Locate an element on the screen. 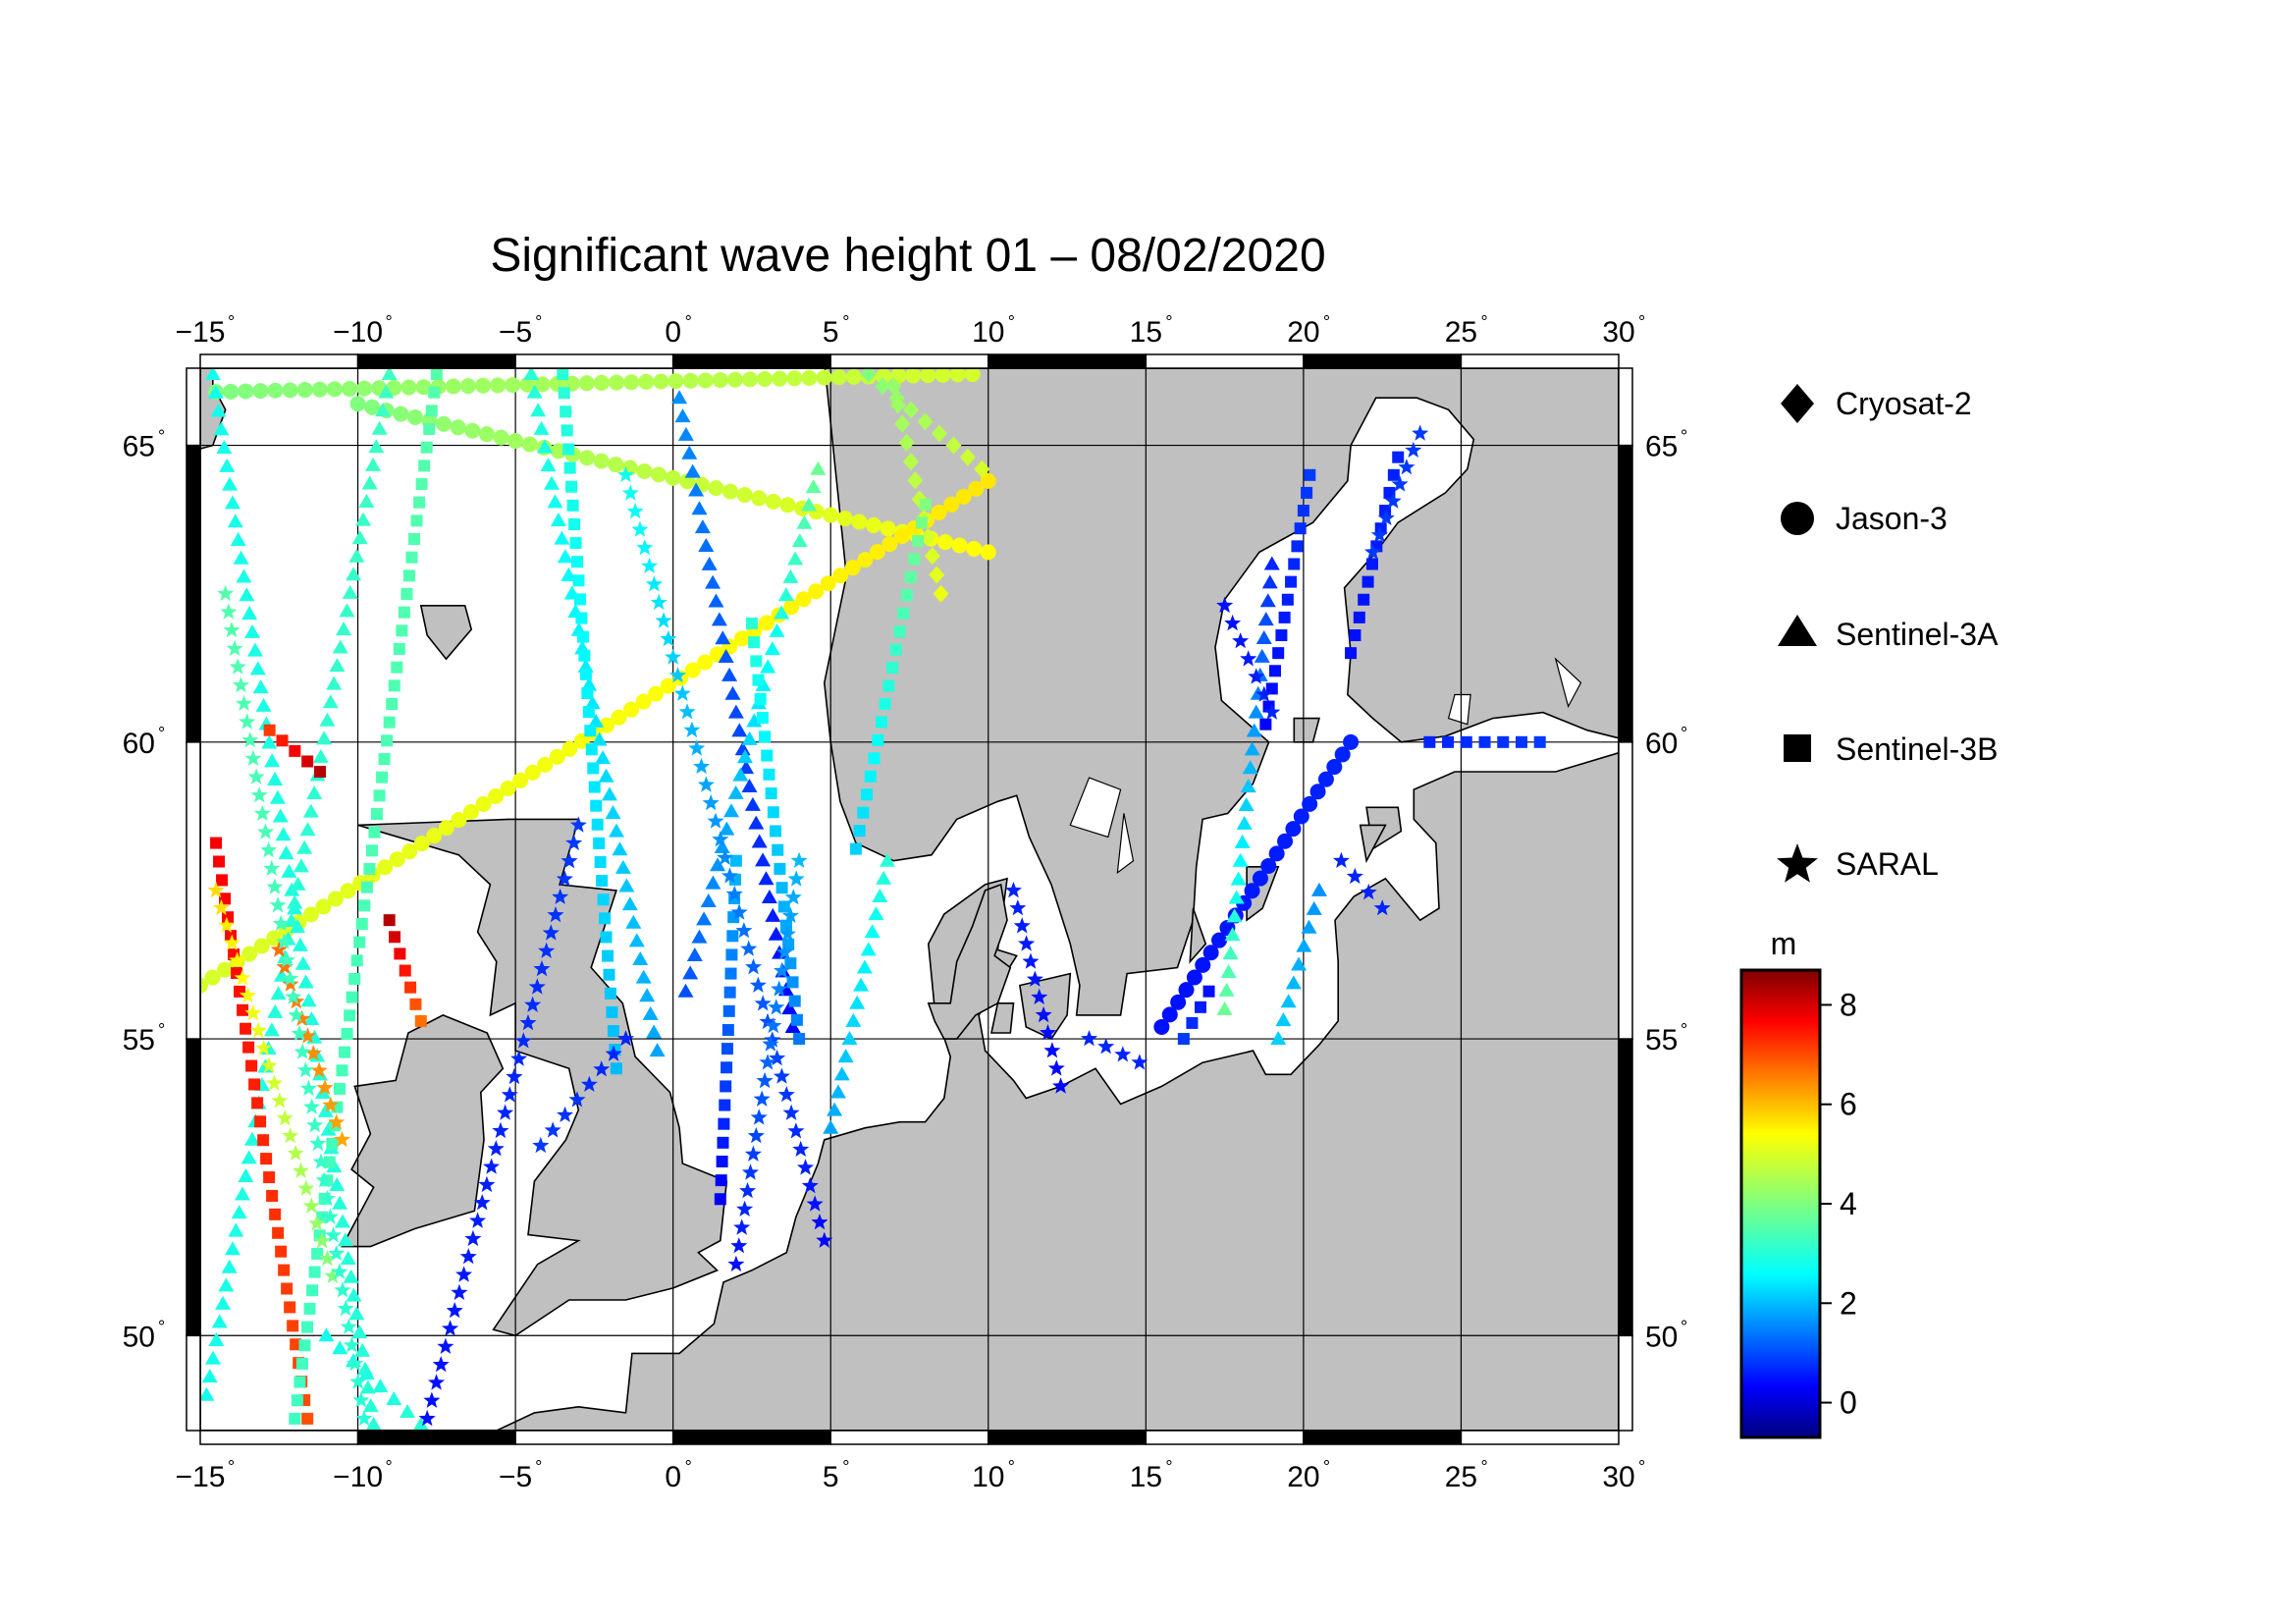 The image size is (2296, 1623). frame-segment-top is located at coordinates (436, 361).